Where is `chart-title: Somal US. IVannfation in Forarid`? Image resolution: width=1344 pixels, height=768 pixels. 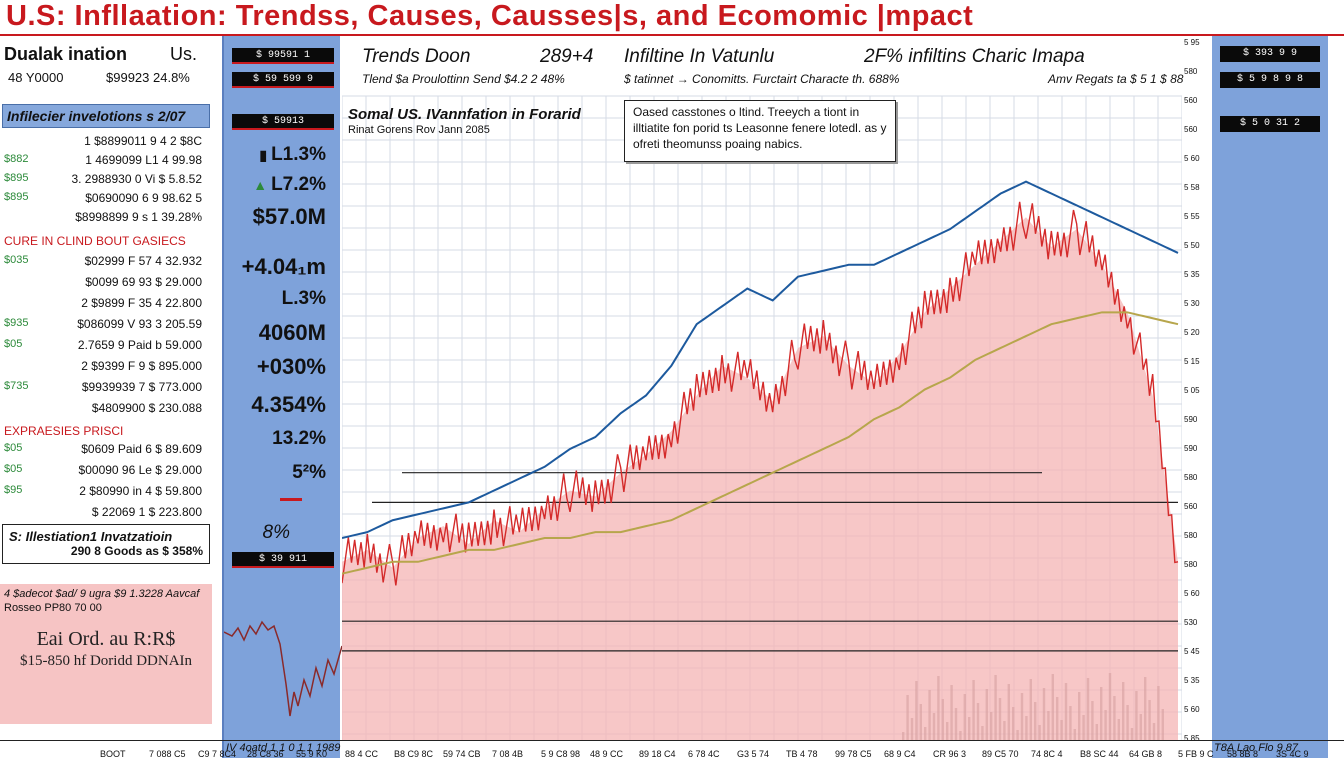
chart-title: Somal US. IVannfation in Forarid is located at coordinates (464, 114).